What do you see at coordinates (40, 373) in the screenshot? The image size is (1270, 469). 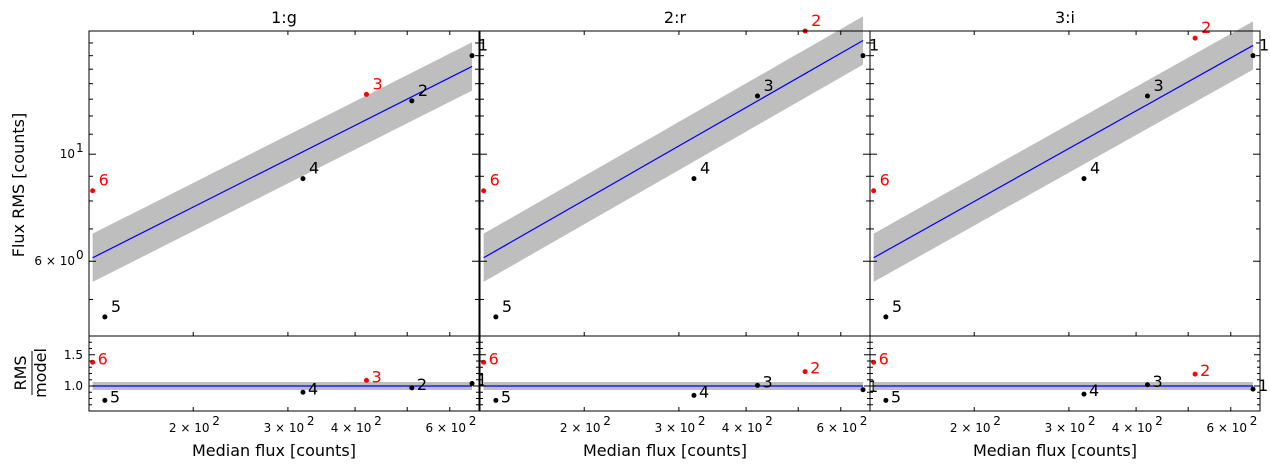 I see `y-label-bottom-denominator: model` at bounding box center [40, 373].